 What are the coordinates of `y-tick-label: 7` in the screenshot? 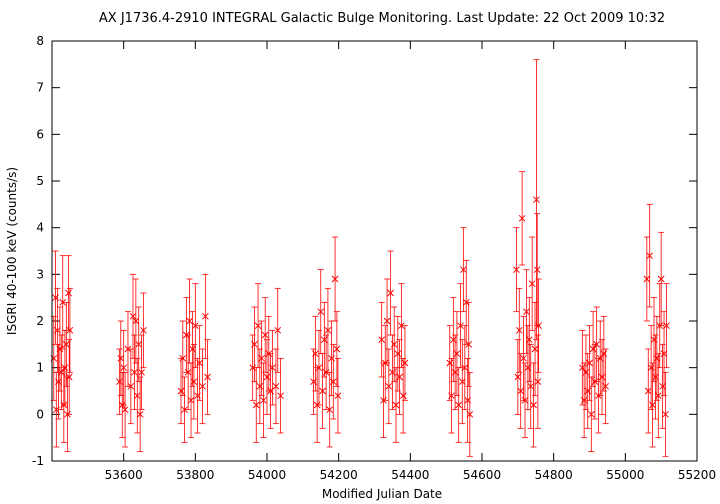 It's located at (40, 88).